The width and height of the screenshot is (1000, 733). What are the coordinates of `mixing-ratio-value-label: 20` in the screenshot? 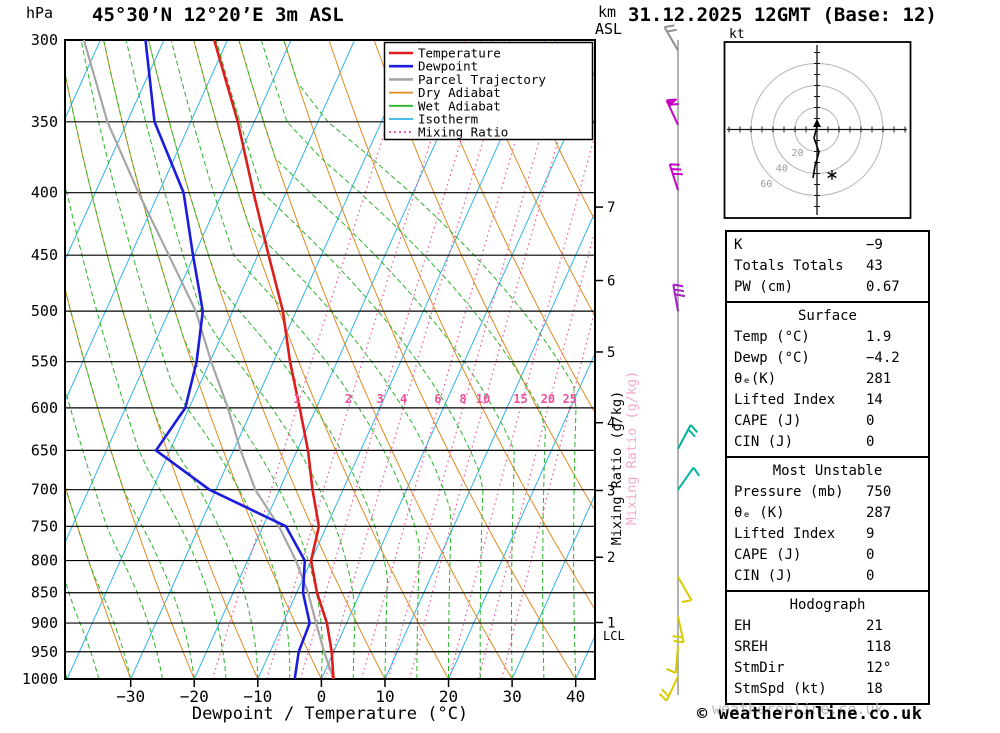 It's located at (548, 399).